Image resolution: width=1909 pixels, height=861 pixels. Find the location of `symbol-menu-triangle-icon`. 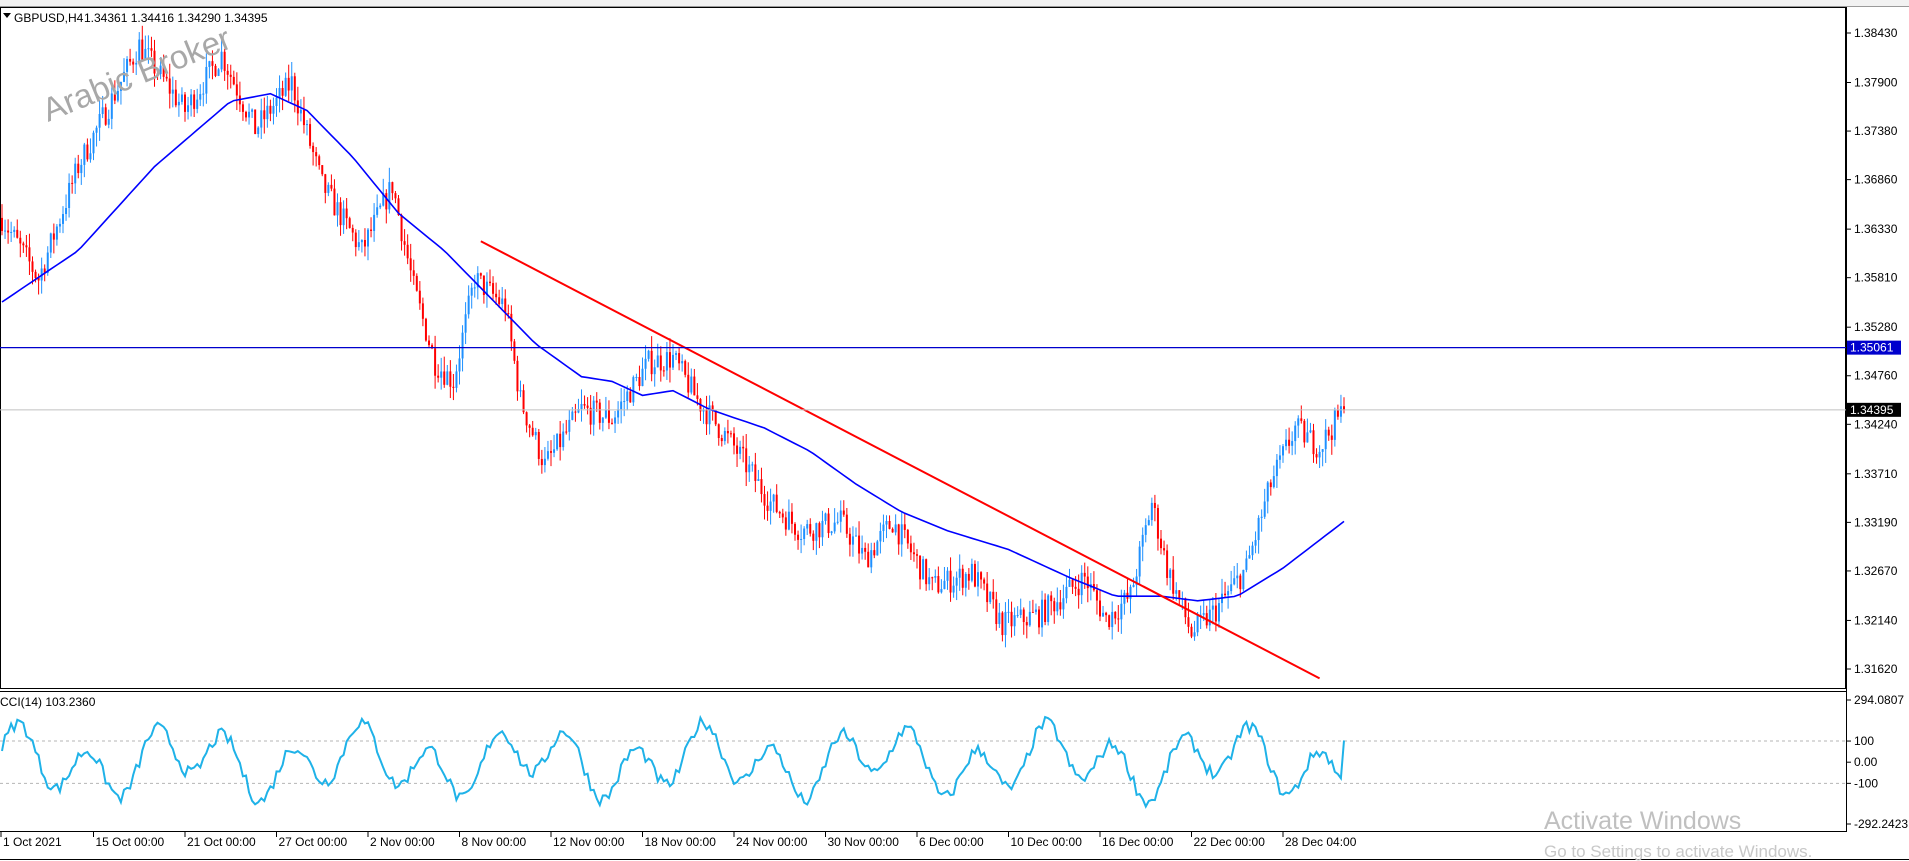

symbol-menu-triangle-icon is located at coordinates (7, 15).